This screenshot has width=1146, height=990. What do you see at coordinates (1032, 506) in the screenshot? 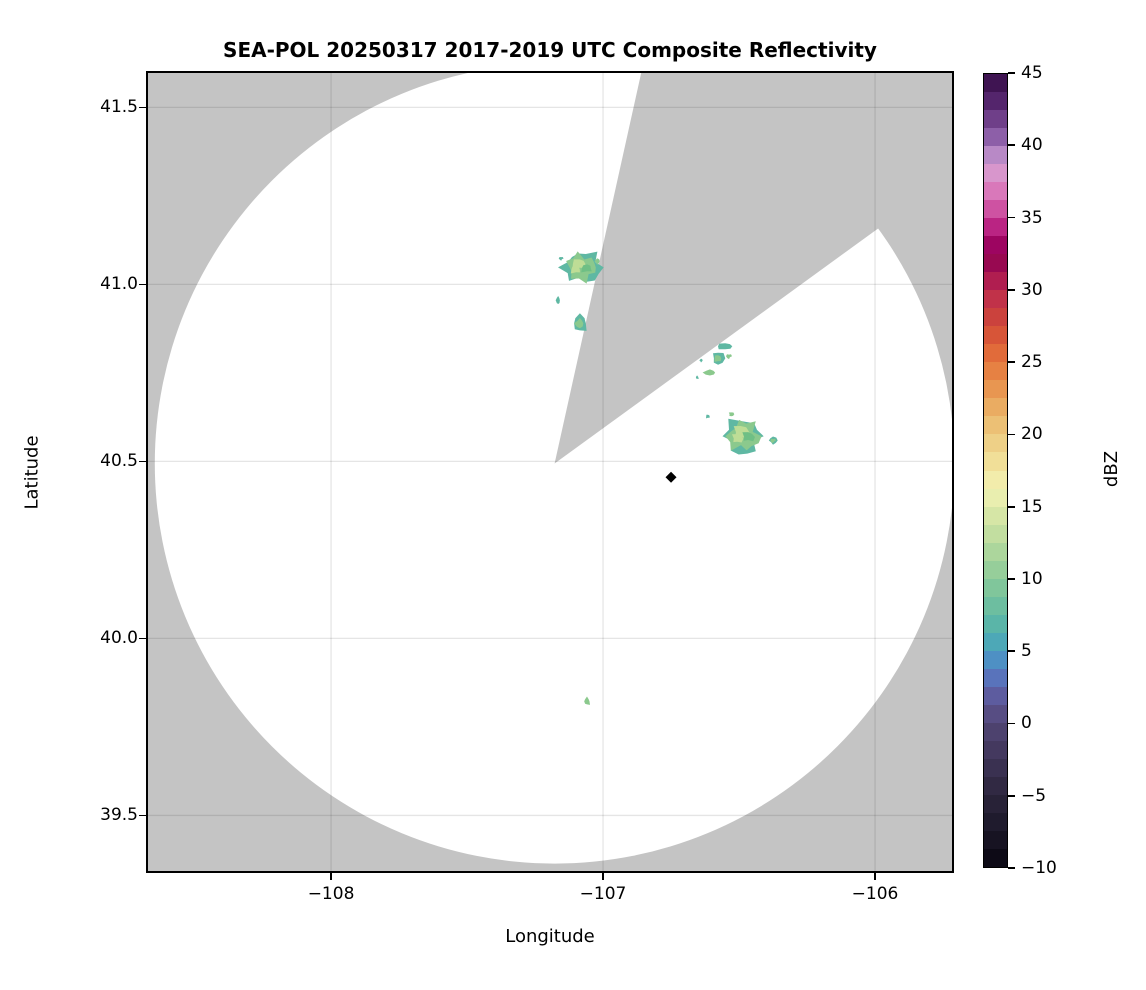
I see `colorbar-tick-label: 15` at bounding box center [1032, 506].